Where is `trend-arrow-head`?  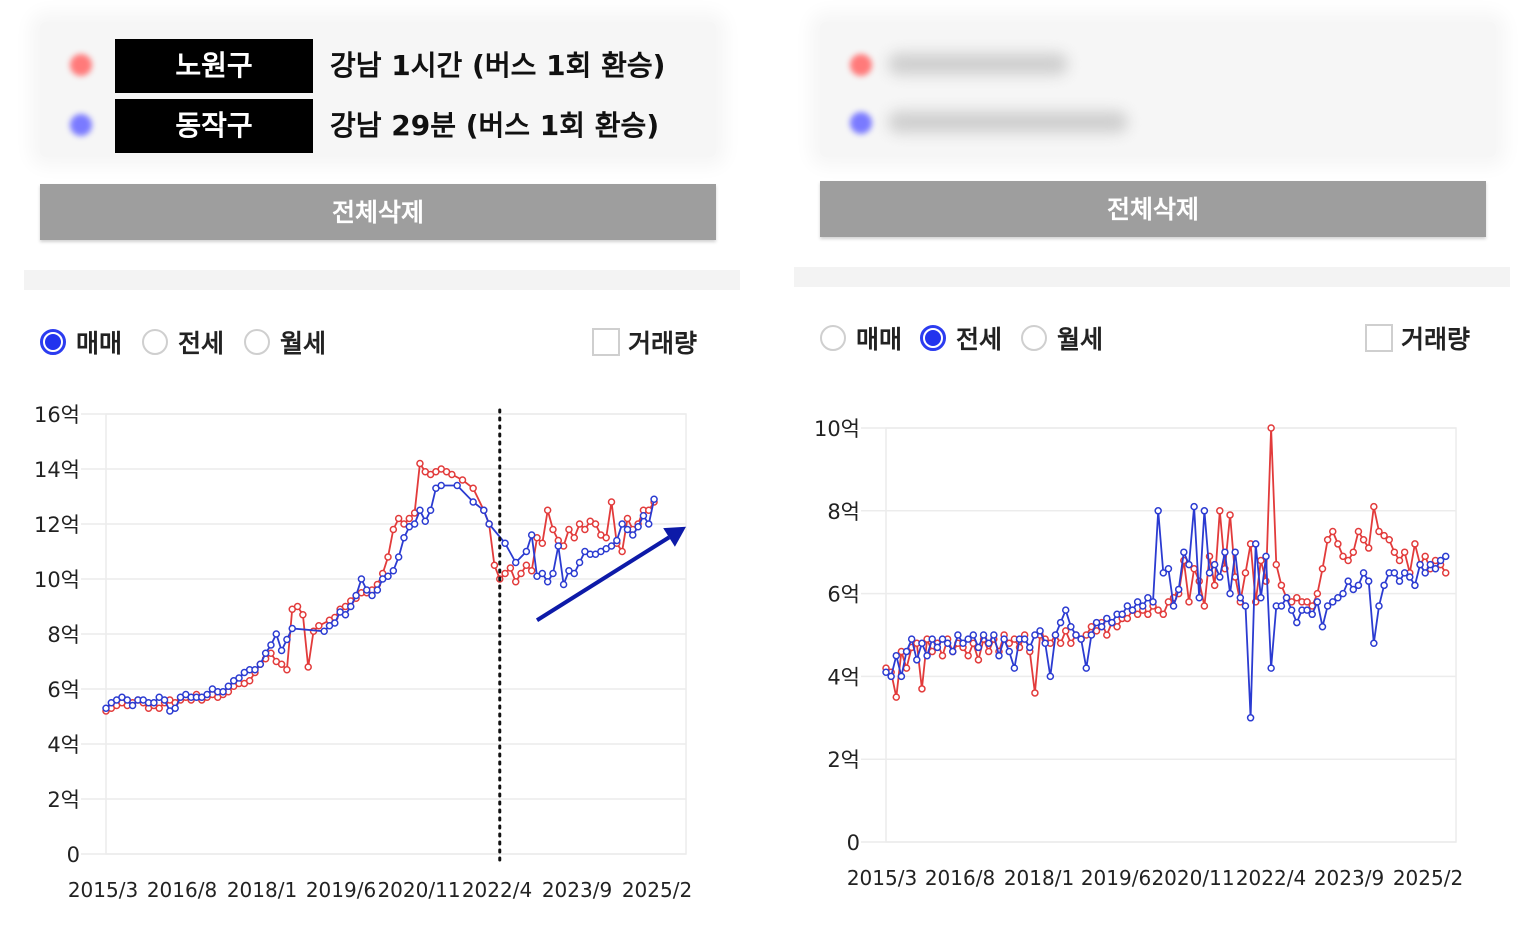 trend-arrow-head is located at coordinates (674, 536).